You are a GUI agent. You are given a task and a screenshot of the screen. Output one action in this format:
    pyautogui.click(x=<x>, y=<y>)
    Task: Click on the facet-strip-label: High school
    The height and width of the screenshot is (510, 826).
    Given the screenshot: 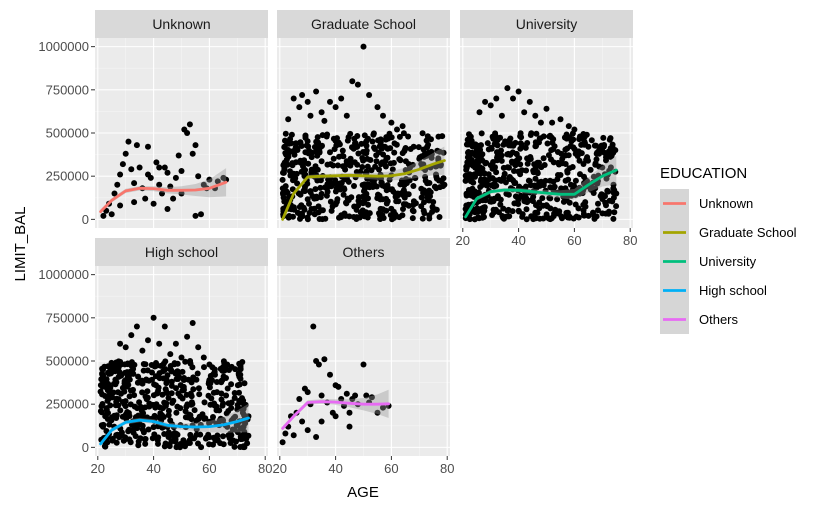 What is the action you would take?
    pyautogui.click(x=181, y=252)
    